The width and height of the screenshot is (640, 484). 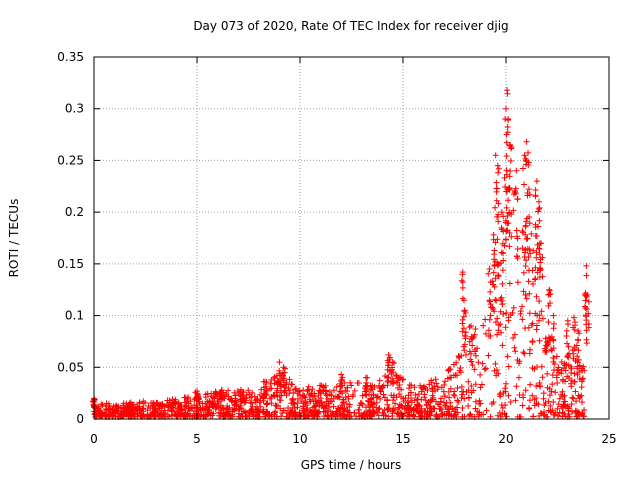 I want to click on y-tick-label: 0.05, so click(x=70, y=367).